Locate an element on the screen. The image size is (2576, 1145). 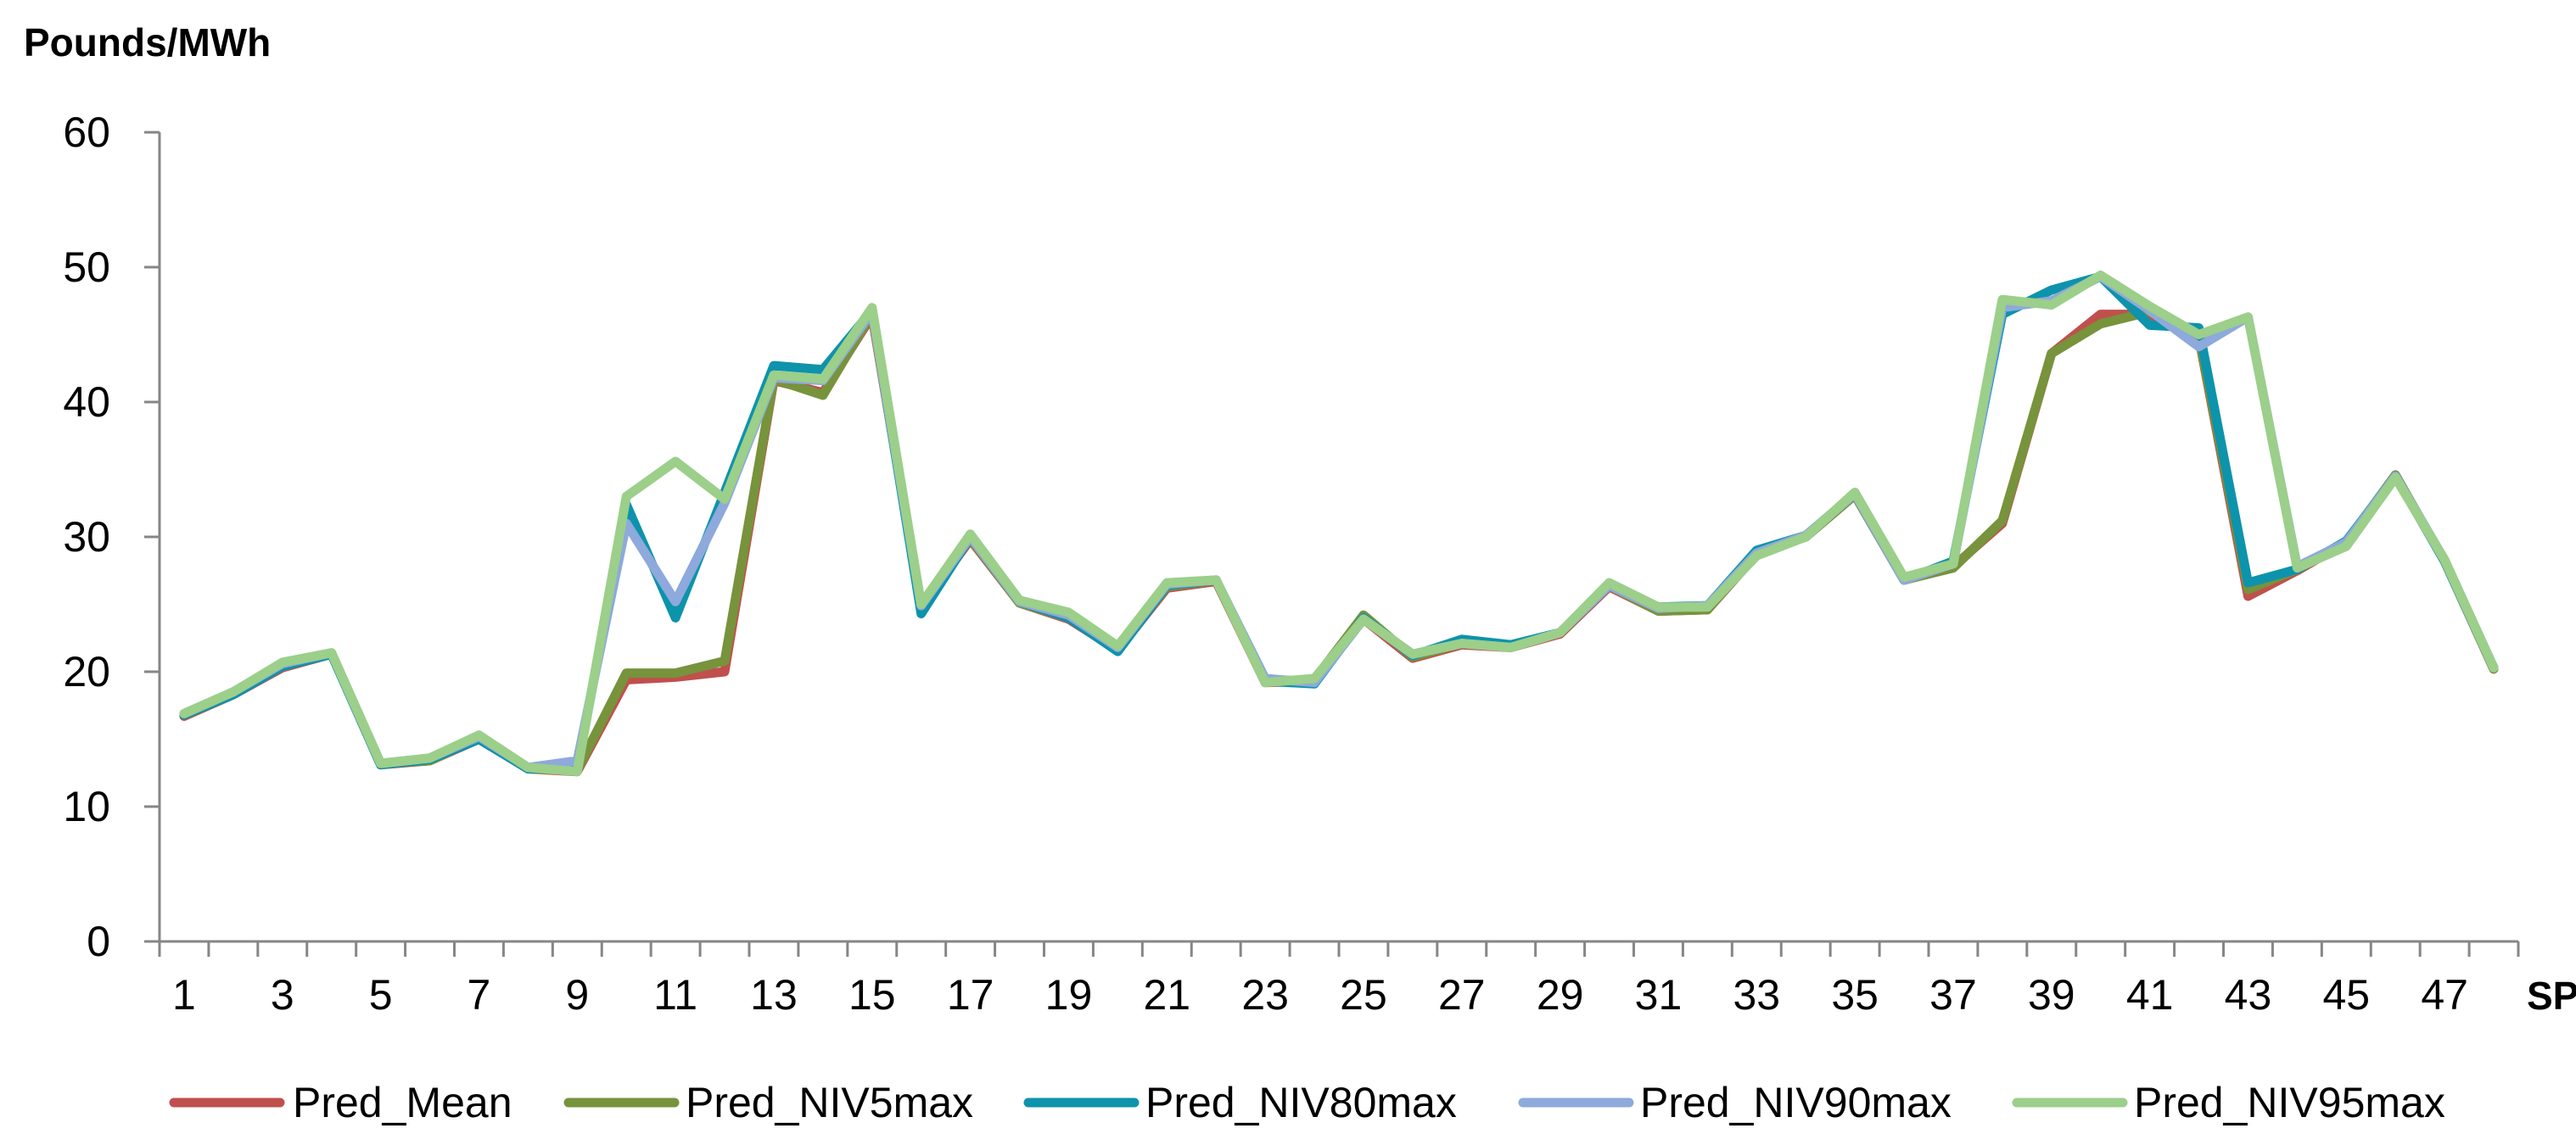
legend-item: Pred_NIV5max is located at coordinates (768, 1102).